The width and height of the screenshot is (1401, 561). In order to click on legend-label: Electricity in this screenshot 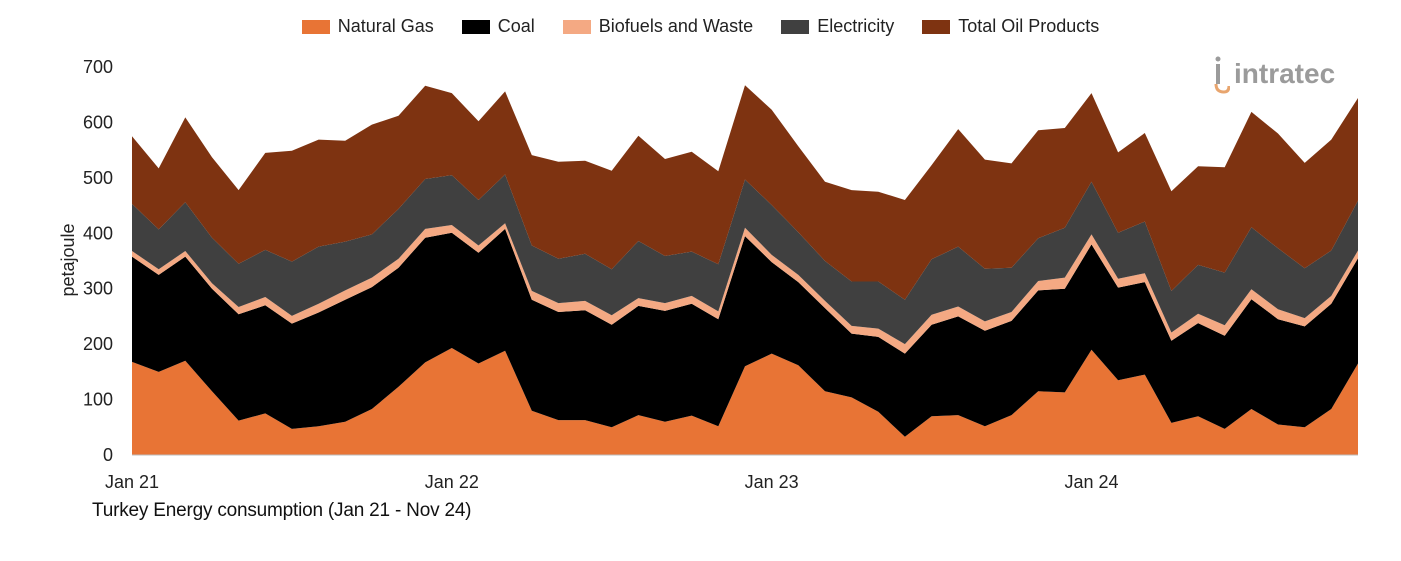, I will do `click(856, 26)`.